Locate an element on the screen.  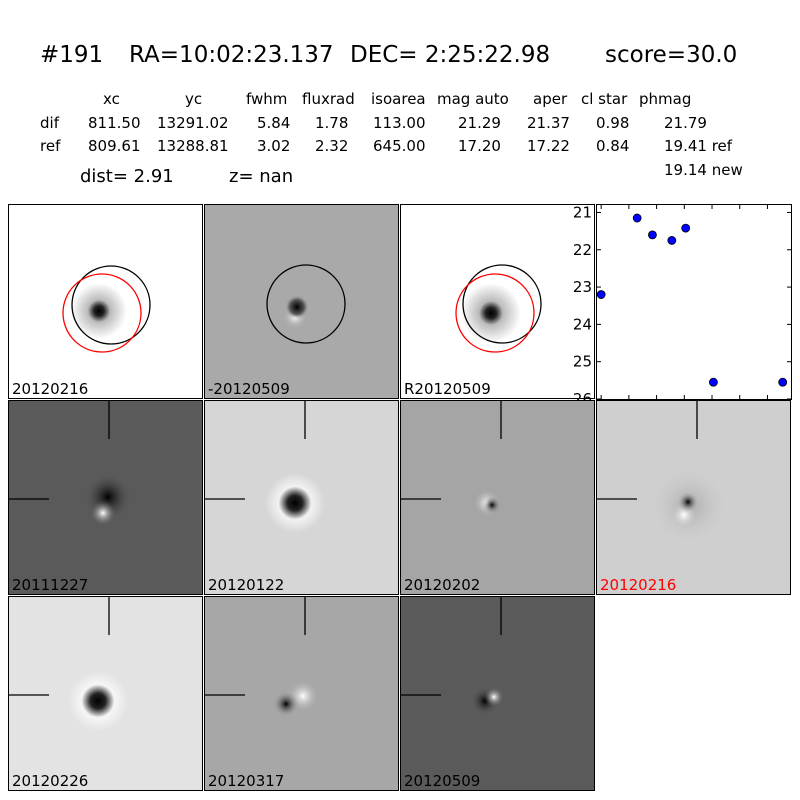
stamp-label: 20120317 is located at coordinates (246, 781).